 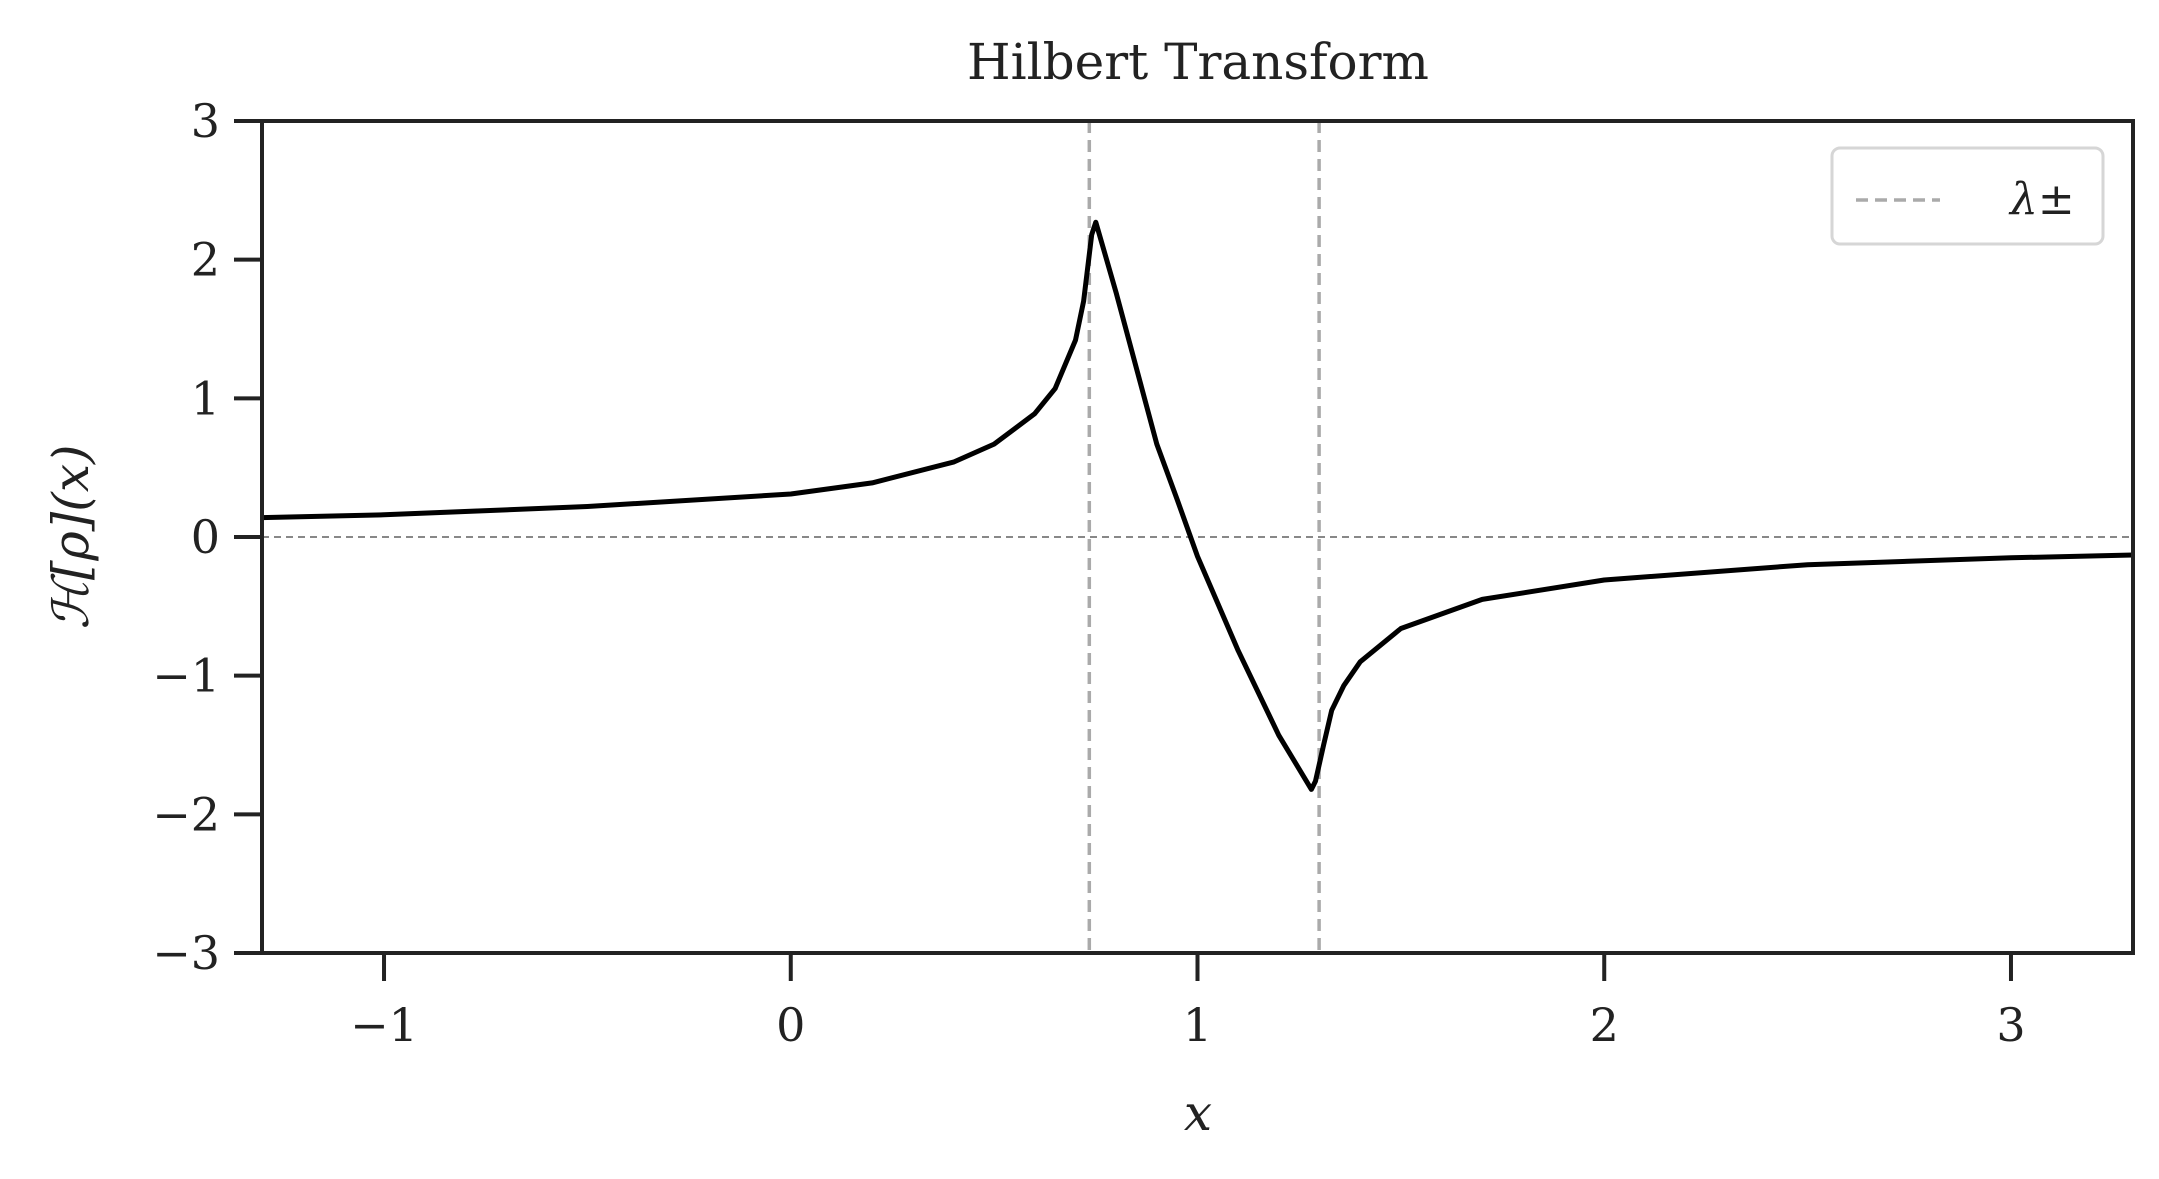 I want to click on y-tick-label: −3, so click(x=186, y=953).